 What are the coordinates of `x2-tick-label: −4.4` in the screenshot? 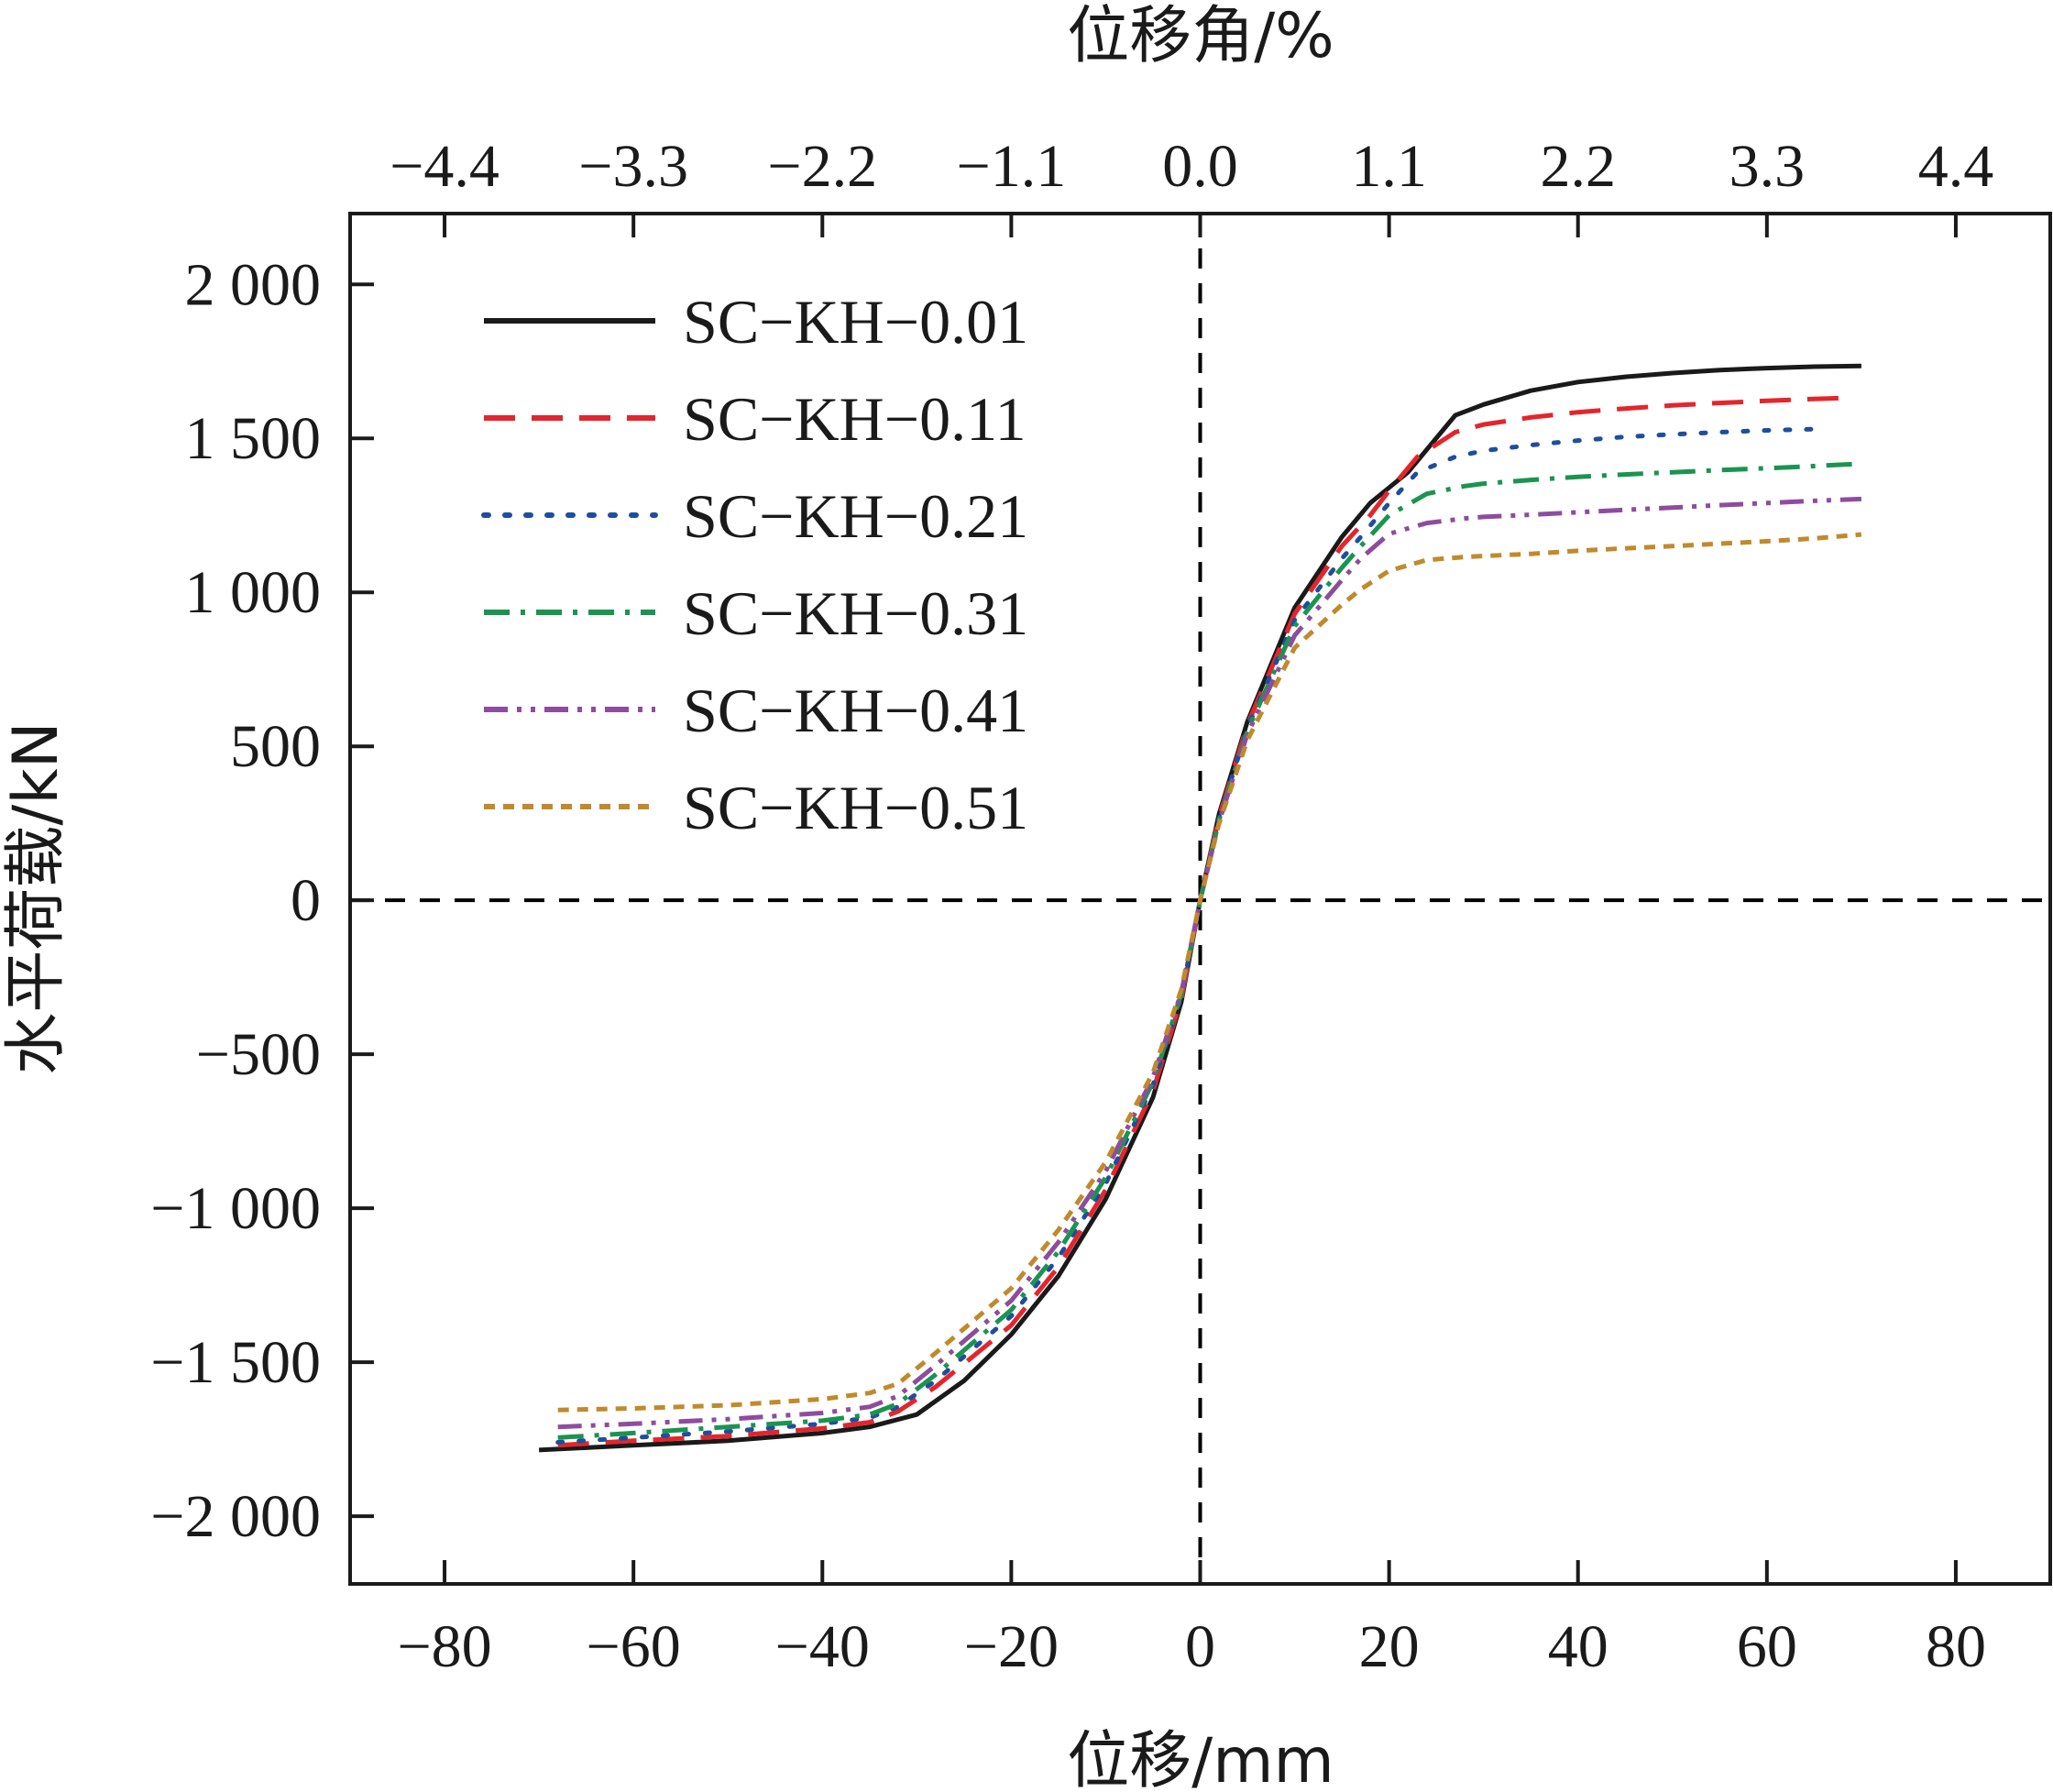 It's located at (445, 166).